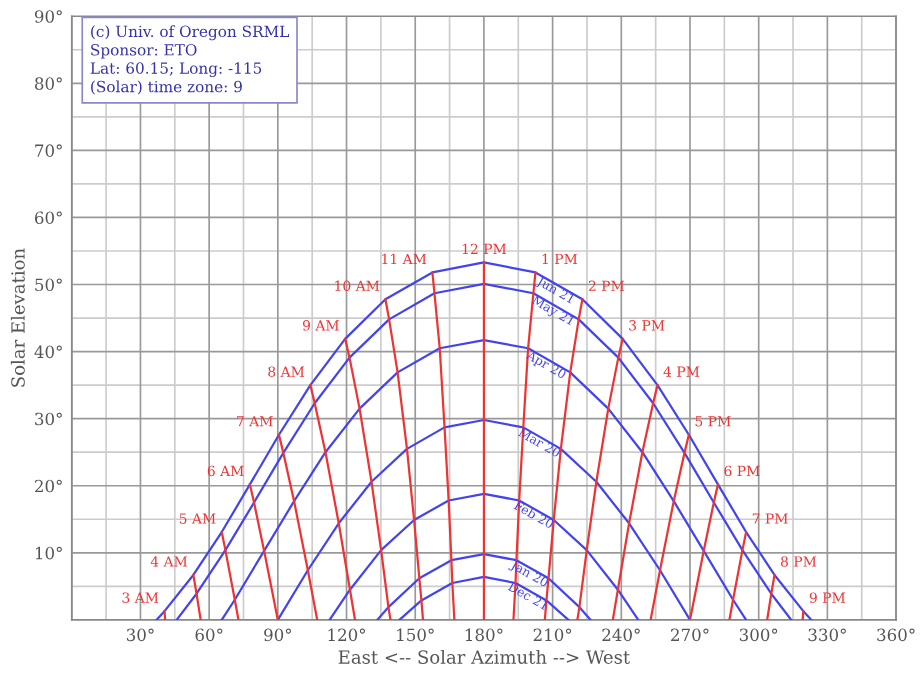 This screenshot has width=920, height=676. I want to click on x-tick-label: 330°, so click(827, 635).